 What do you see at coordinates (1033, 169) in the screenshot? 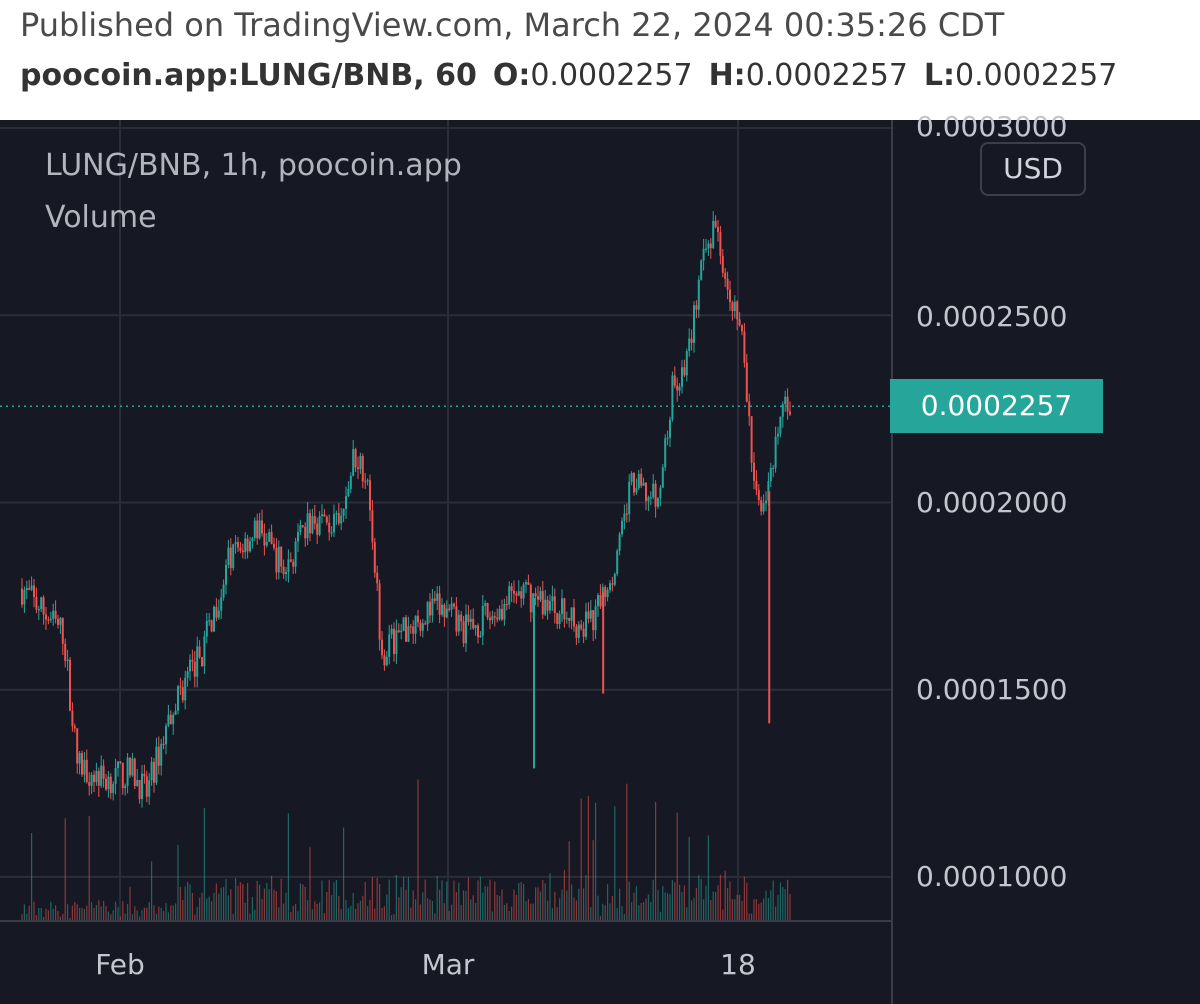
I see `currency-badge: USD` at bounding box center [1033, 169].